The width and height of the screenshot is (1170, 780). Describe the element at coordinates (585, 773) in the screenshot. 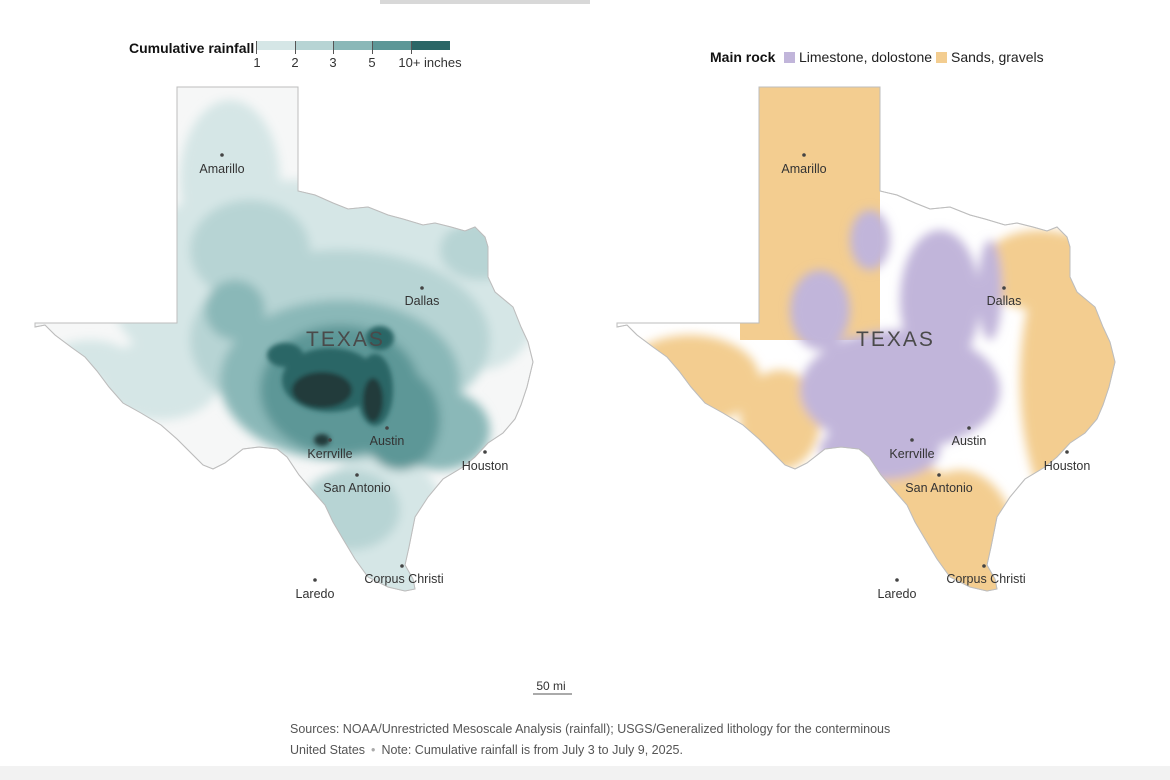

I see `footer-band` at that location.